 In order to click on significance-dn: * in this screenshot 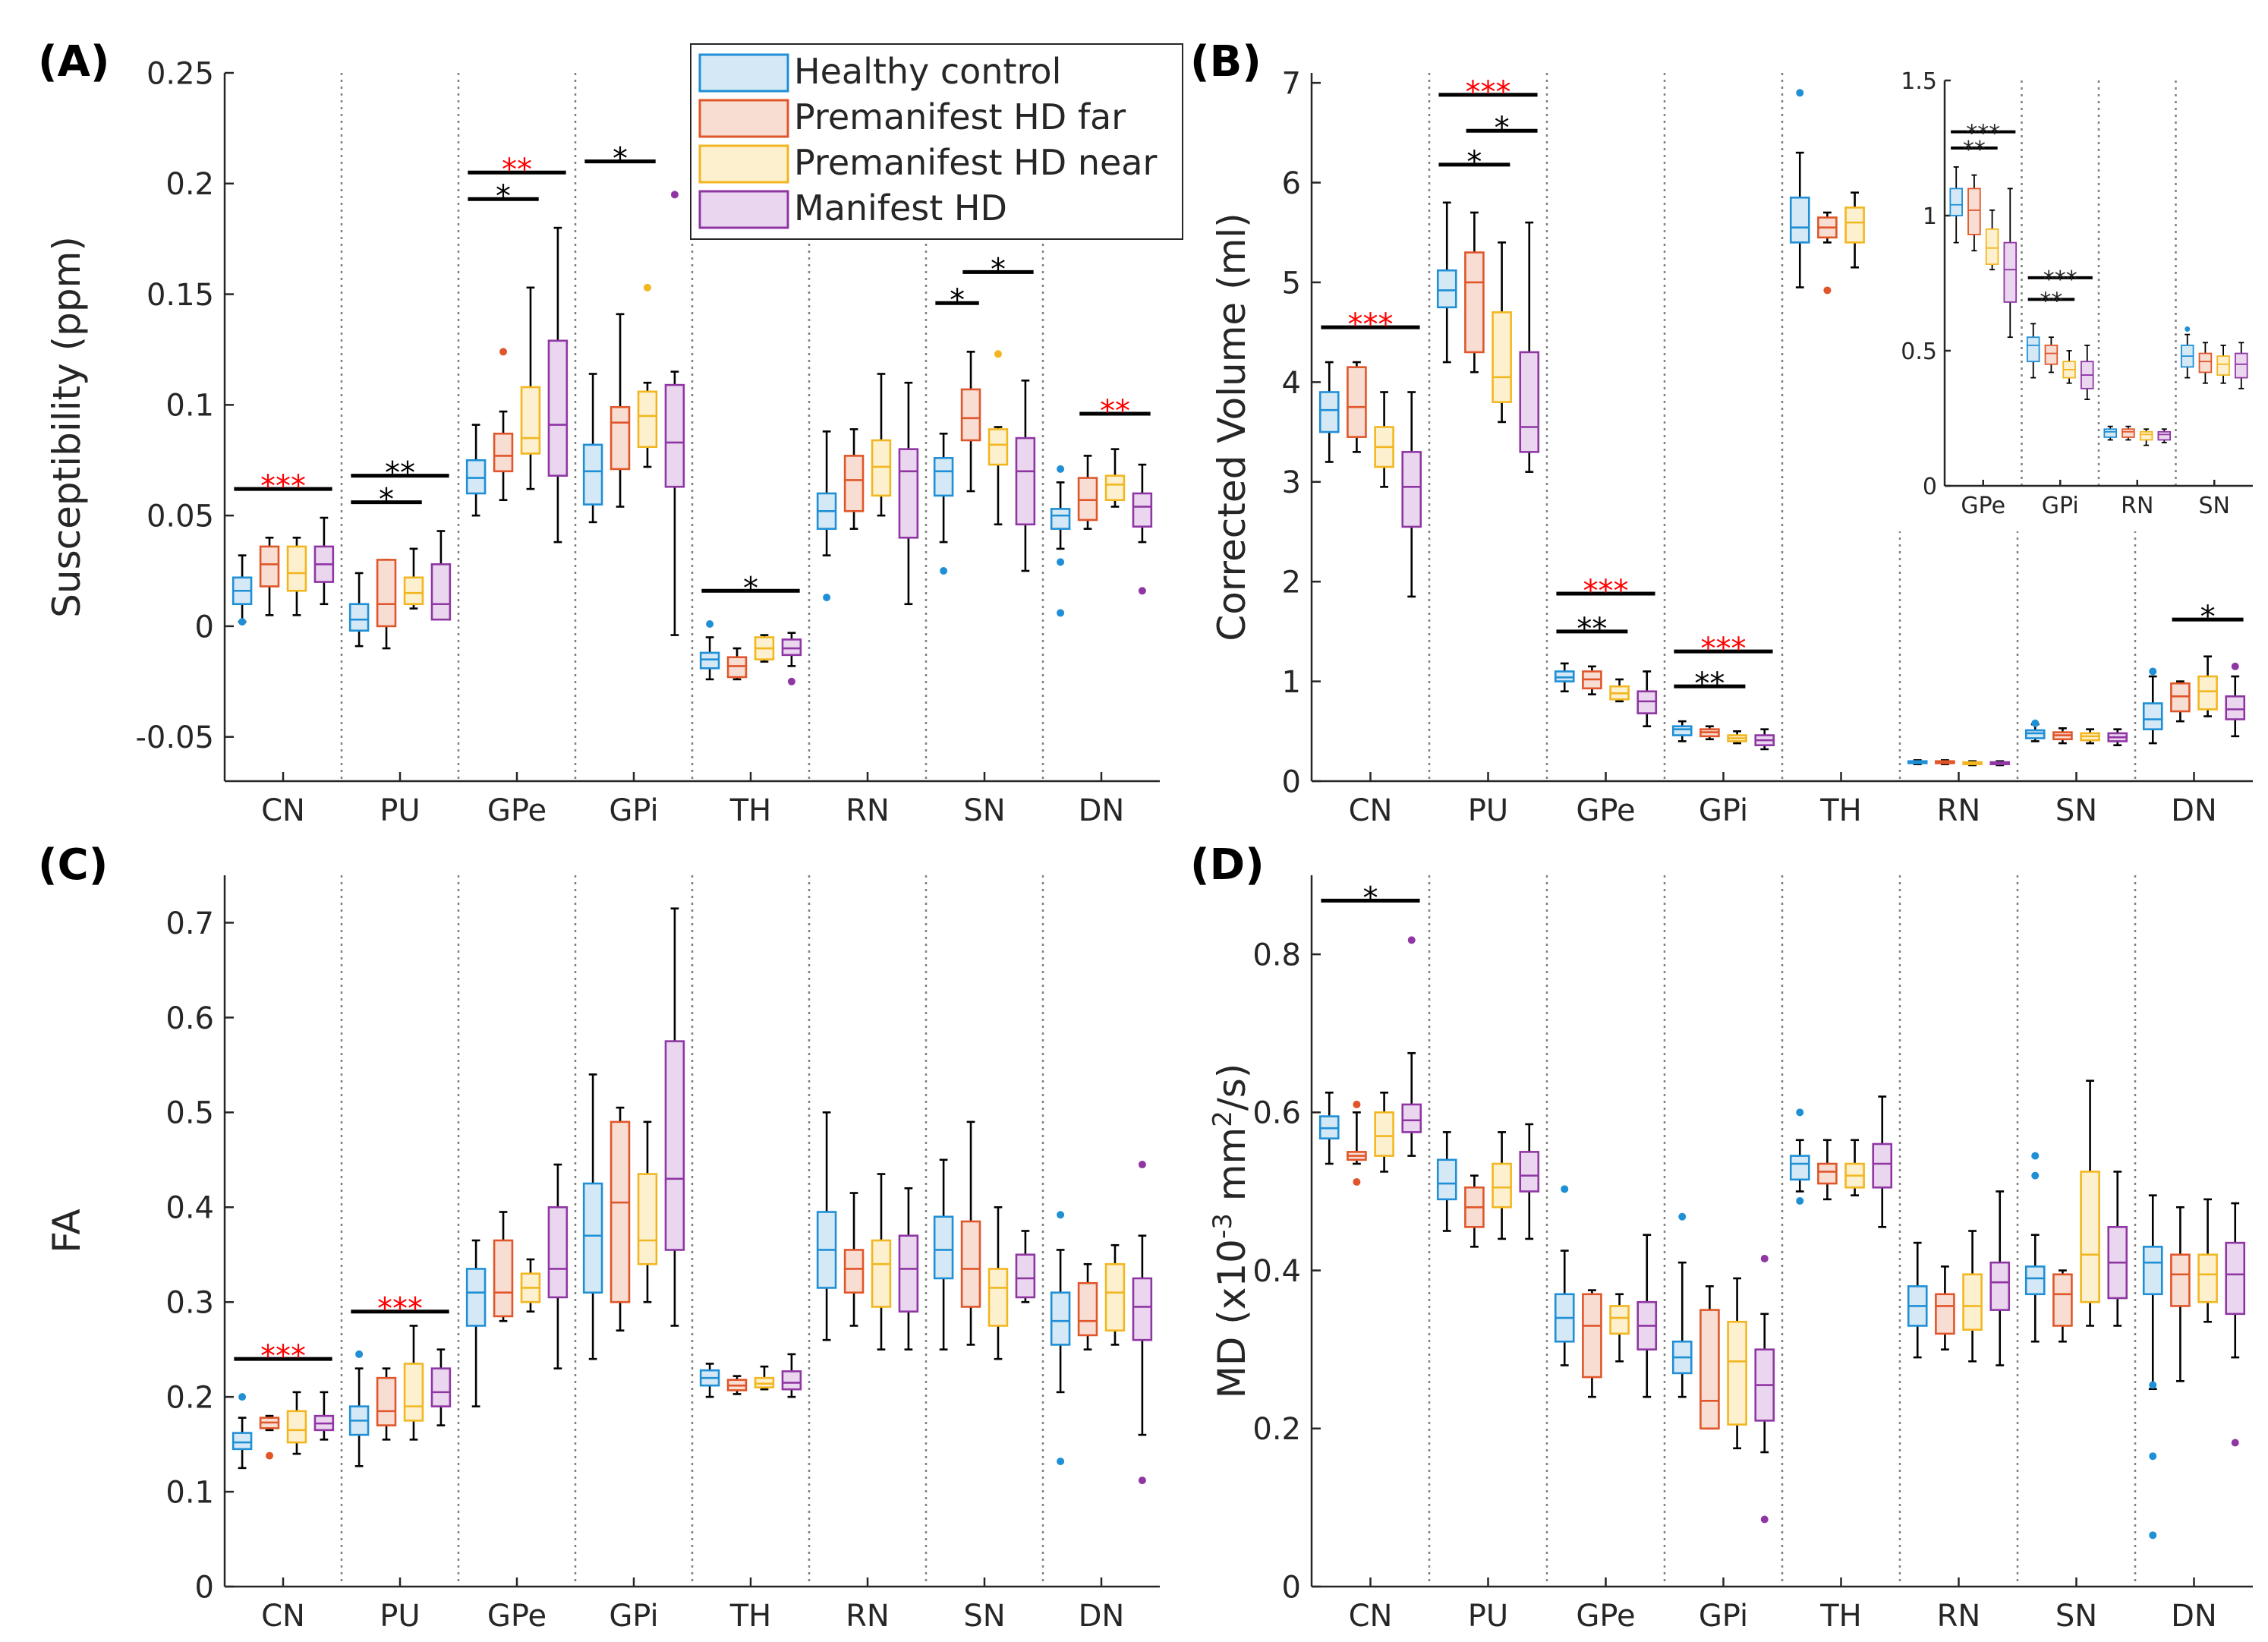, I will do `click(2208, 617)`.